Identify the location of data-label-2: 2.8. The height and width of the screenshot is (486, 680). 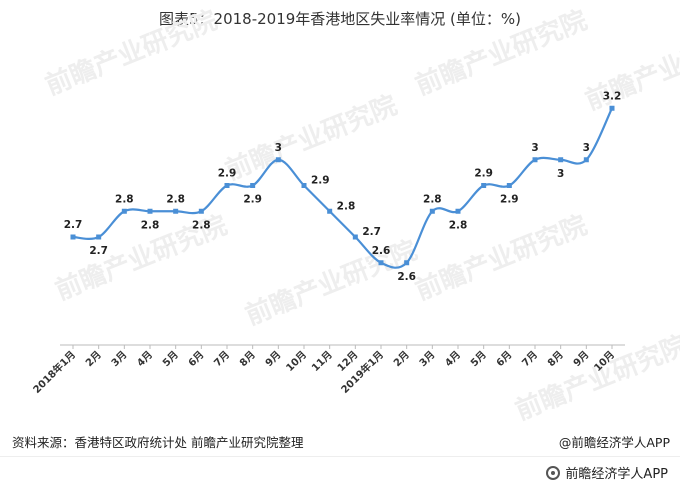
(124, 199).